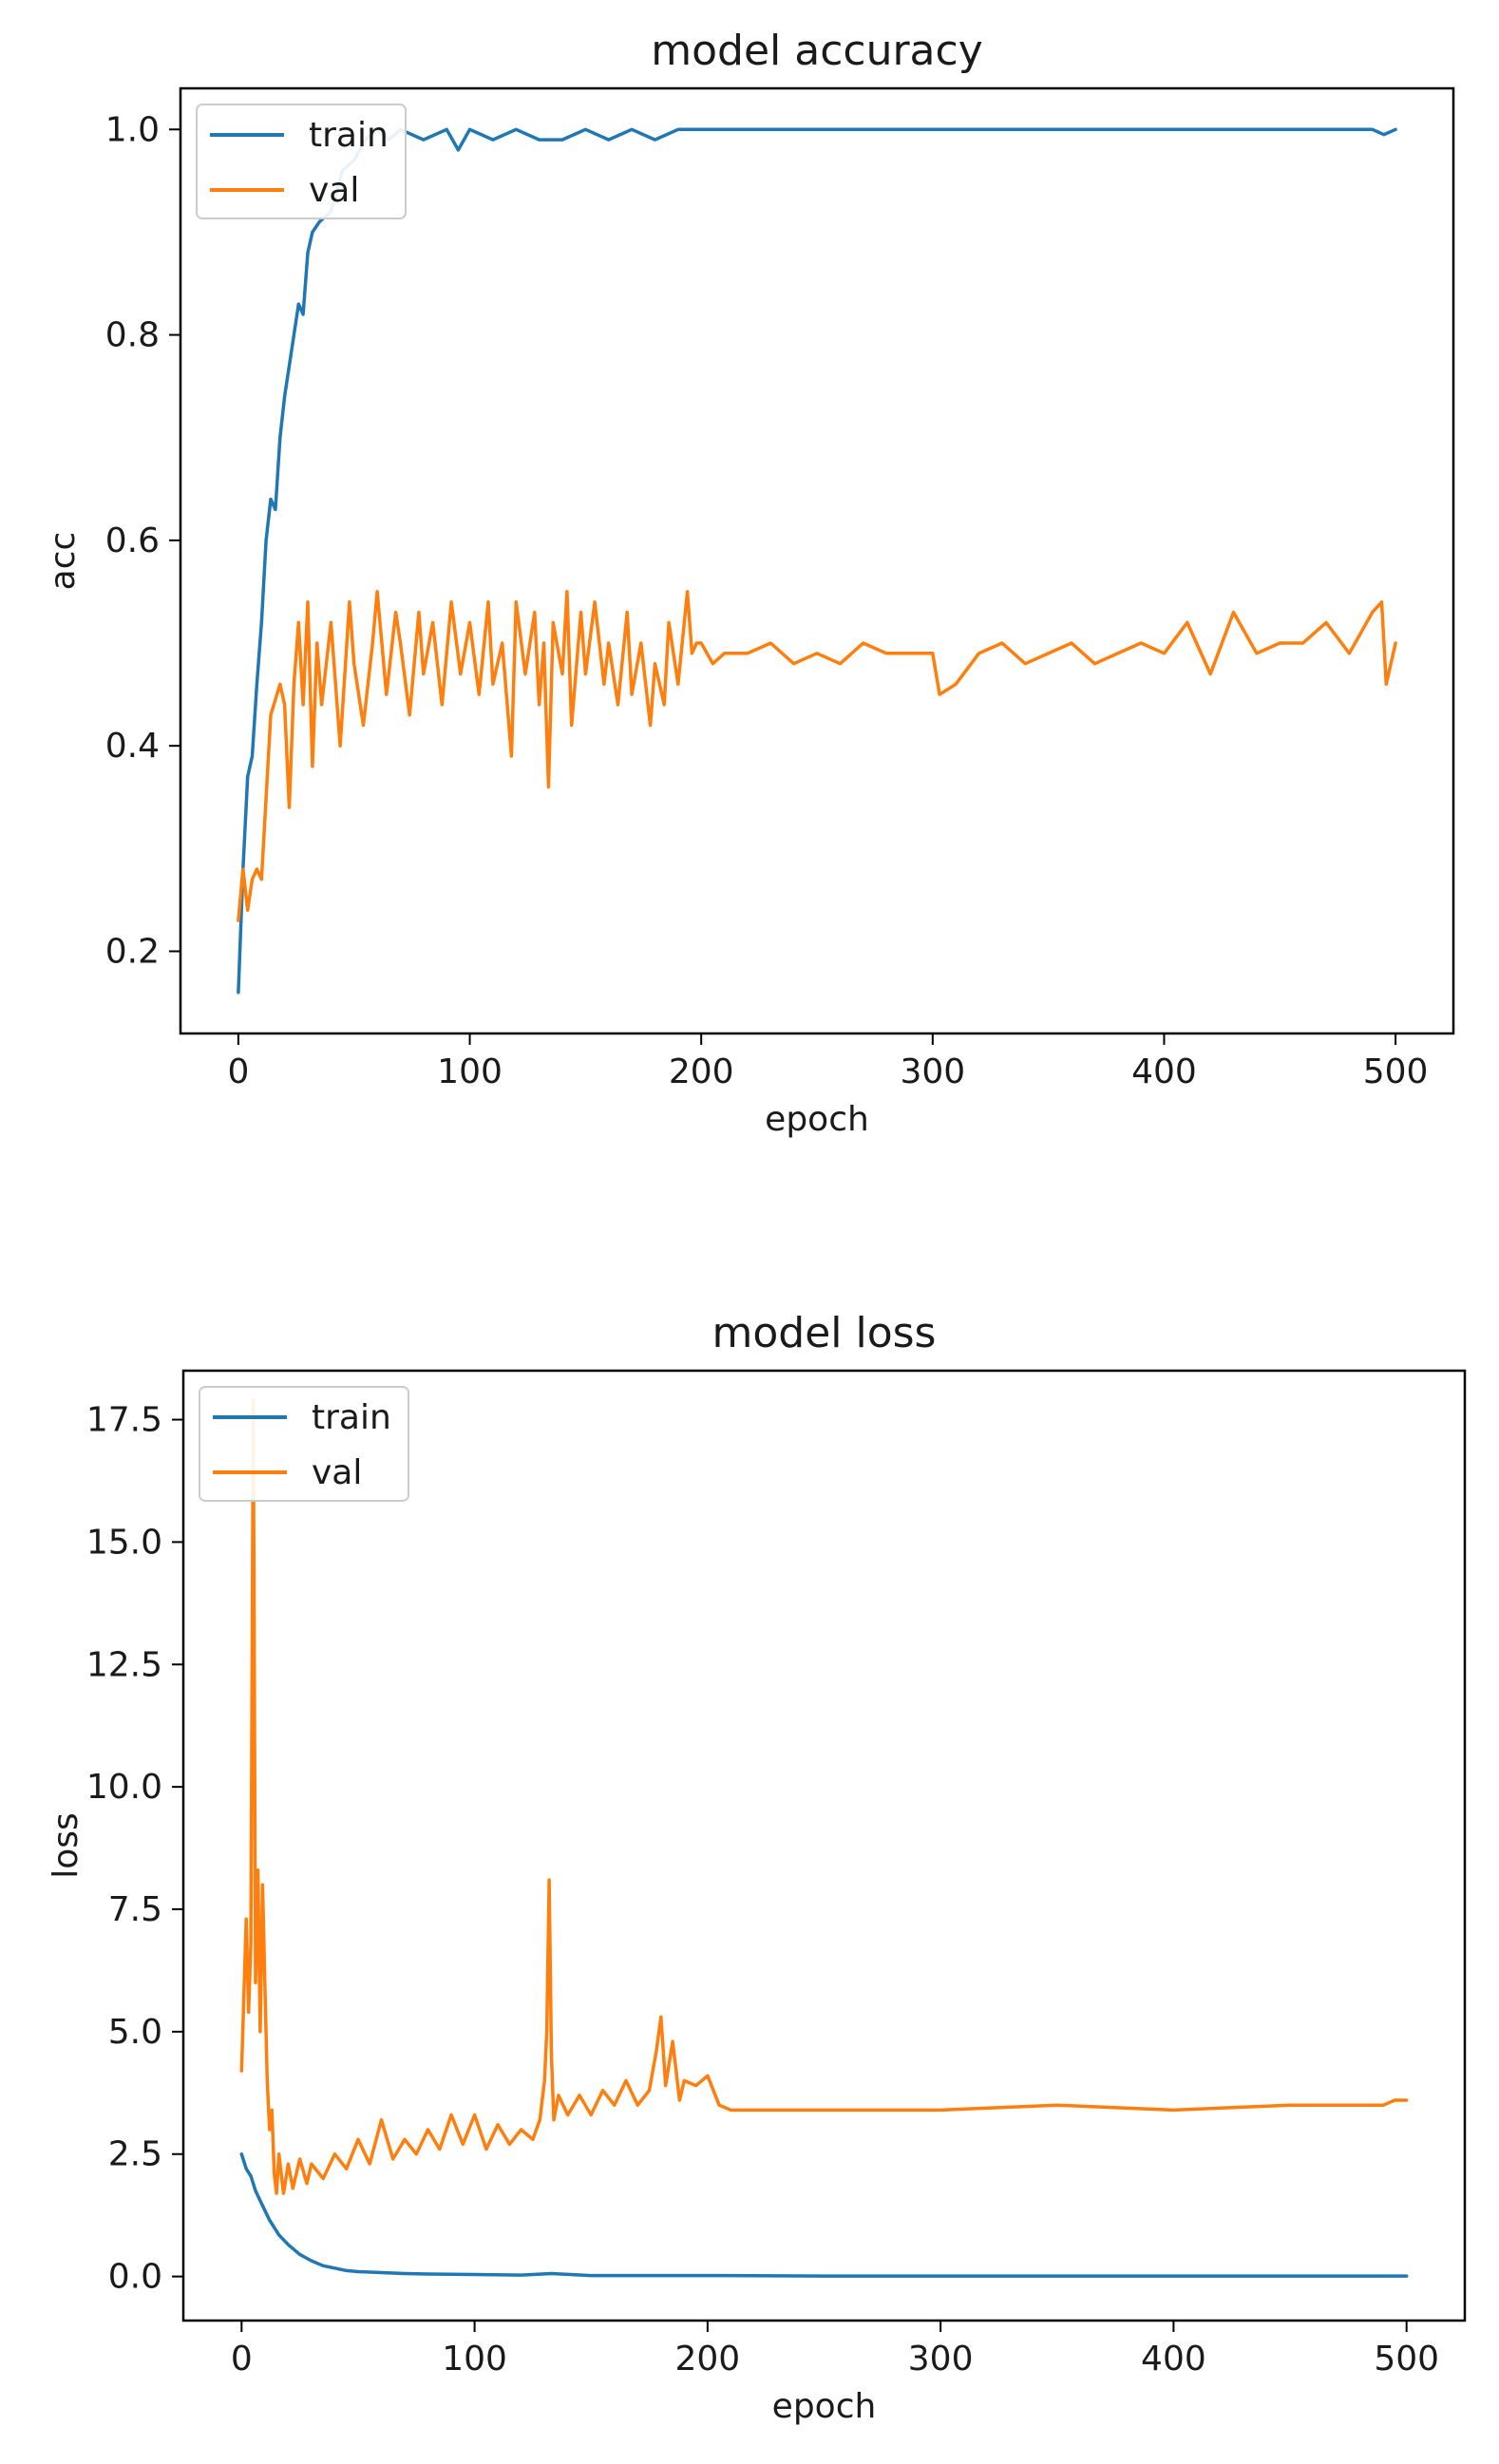 The height and width of the screenshot is (2464, 1499). Describe the element at coordinates (824, 2214) in the screenshot. I see `series-line-train` at that location.